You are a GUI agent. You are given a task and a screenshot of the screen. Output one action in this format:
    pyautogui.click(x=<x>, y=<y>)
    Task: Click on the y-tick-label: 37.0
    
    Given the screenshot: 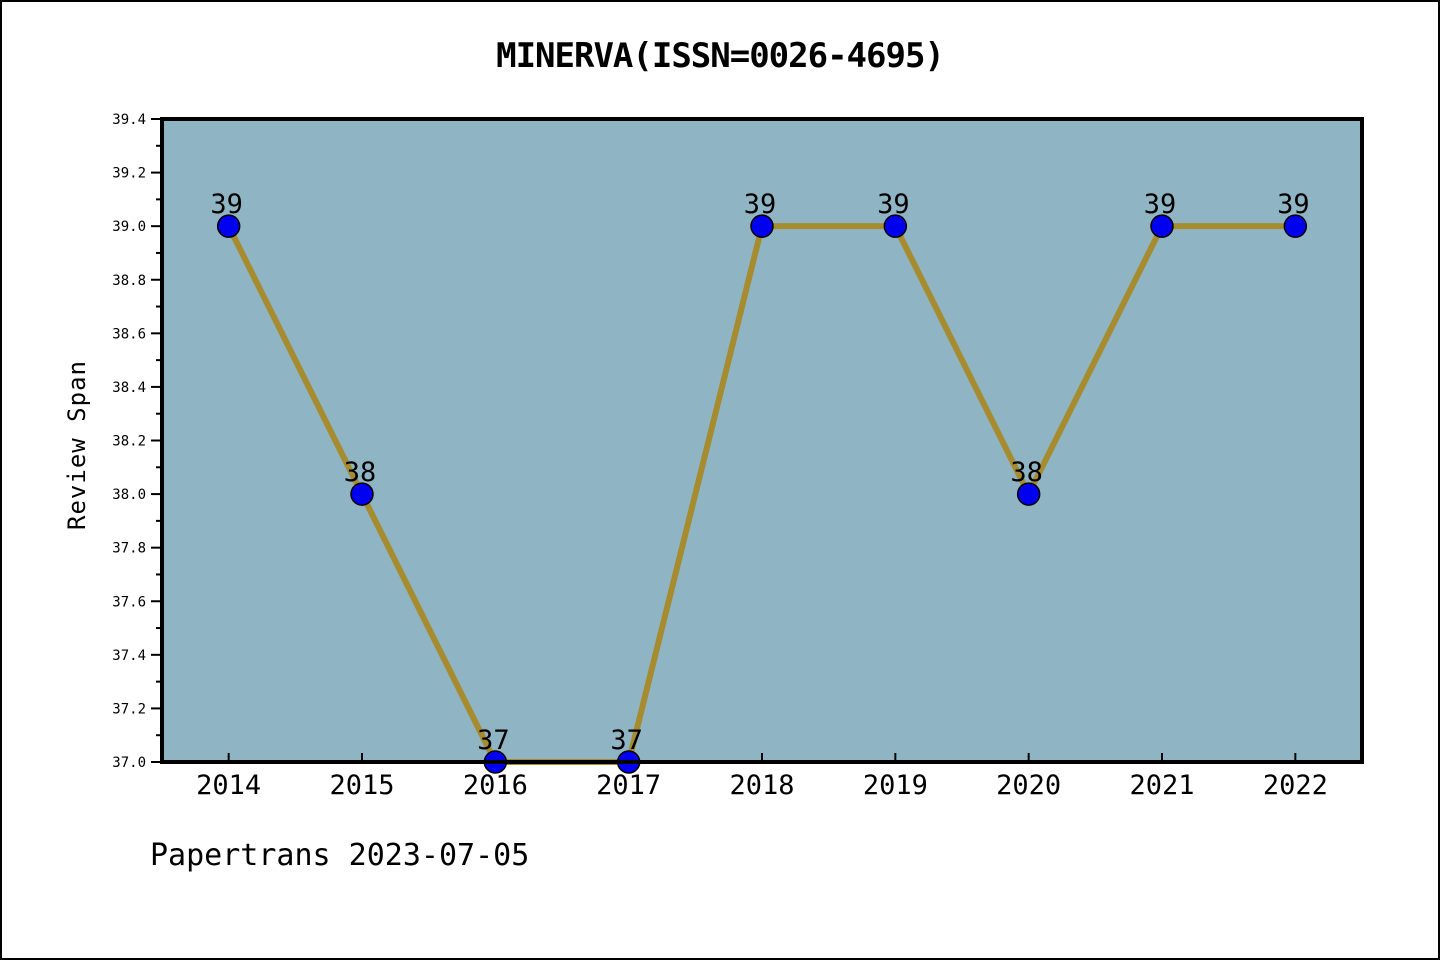 What is the action you would take?
    pyautogui.click(x=129, y=763)
    